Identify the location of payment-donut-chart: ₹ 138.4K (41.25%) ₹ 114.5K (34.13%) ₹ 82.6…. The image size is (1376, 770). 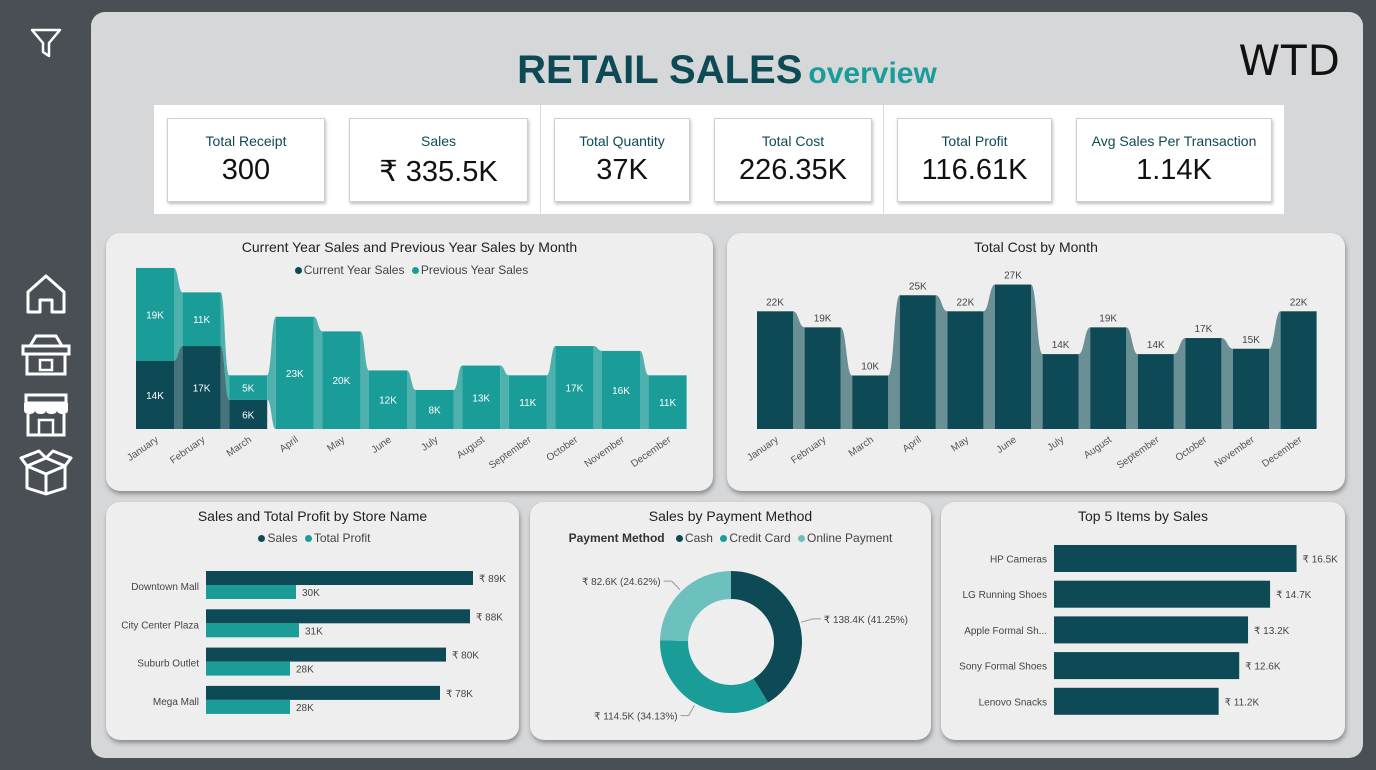
(745, 647).